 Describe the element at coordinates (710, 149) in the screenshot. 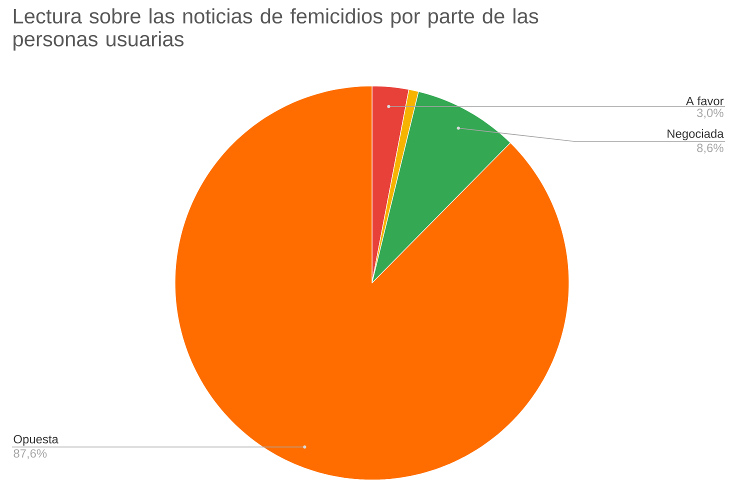

I see `data-label: 8,6%` at that location.